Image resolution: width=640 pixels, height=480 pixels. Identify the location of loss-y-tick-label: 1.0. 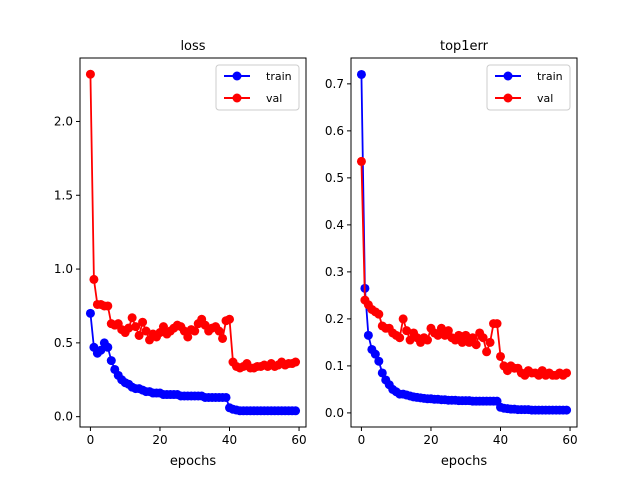
(63, 269).